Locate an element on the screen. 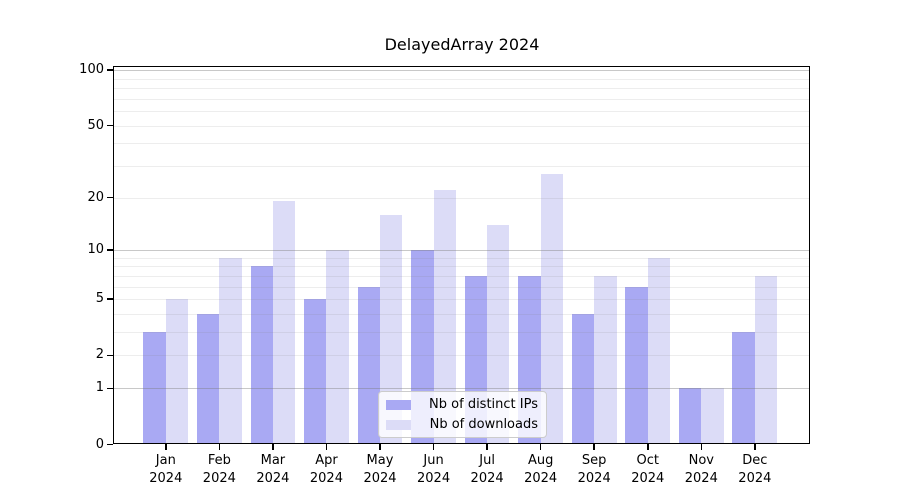  legend-label-downloads: Nb of downloads is located at coordinates (483, 424).